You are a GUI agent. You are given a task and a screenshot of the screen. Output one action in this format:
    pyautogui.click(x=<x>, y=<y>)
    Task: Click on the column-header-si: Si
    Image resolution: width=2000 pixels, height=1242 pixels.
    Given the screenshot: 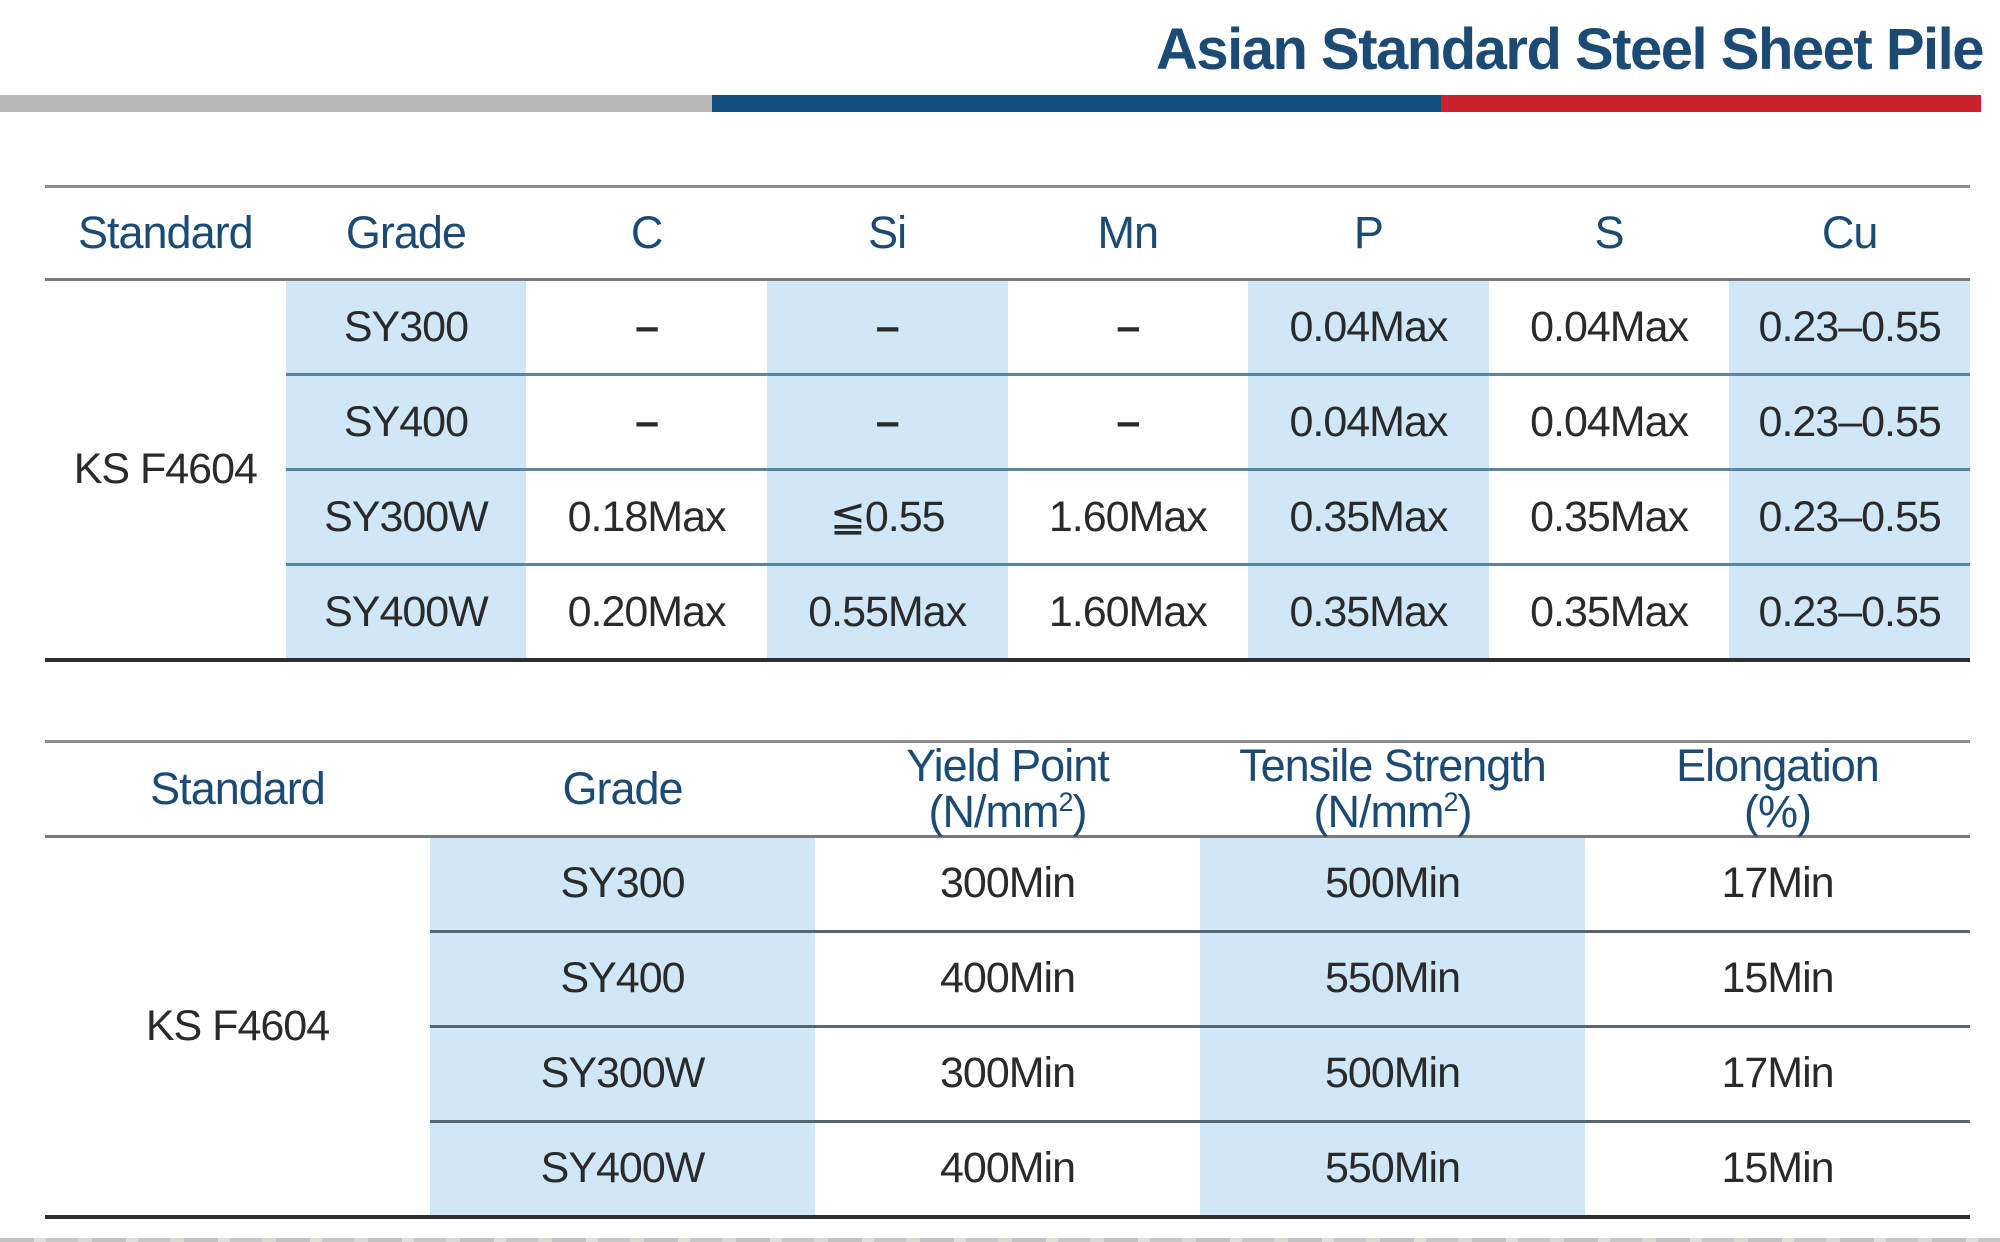 What is the action you would take?
    pyautogui.click(x=887, y=233)
    